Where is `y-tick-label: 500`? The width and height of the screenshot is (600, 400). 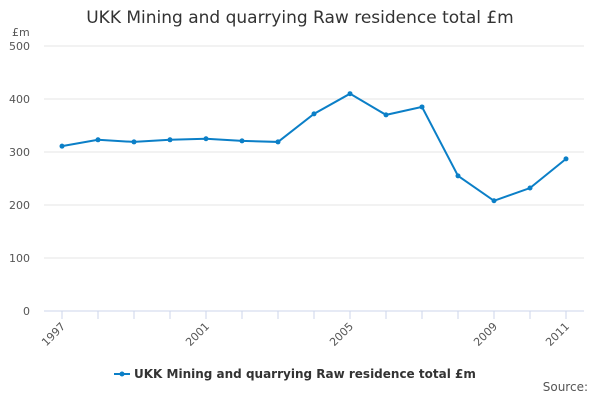 y-tick-label: 500 is located at coordinates (19, 46).